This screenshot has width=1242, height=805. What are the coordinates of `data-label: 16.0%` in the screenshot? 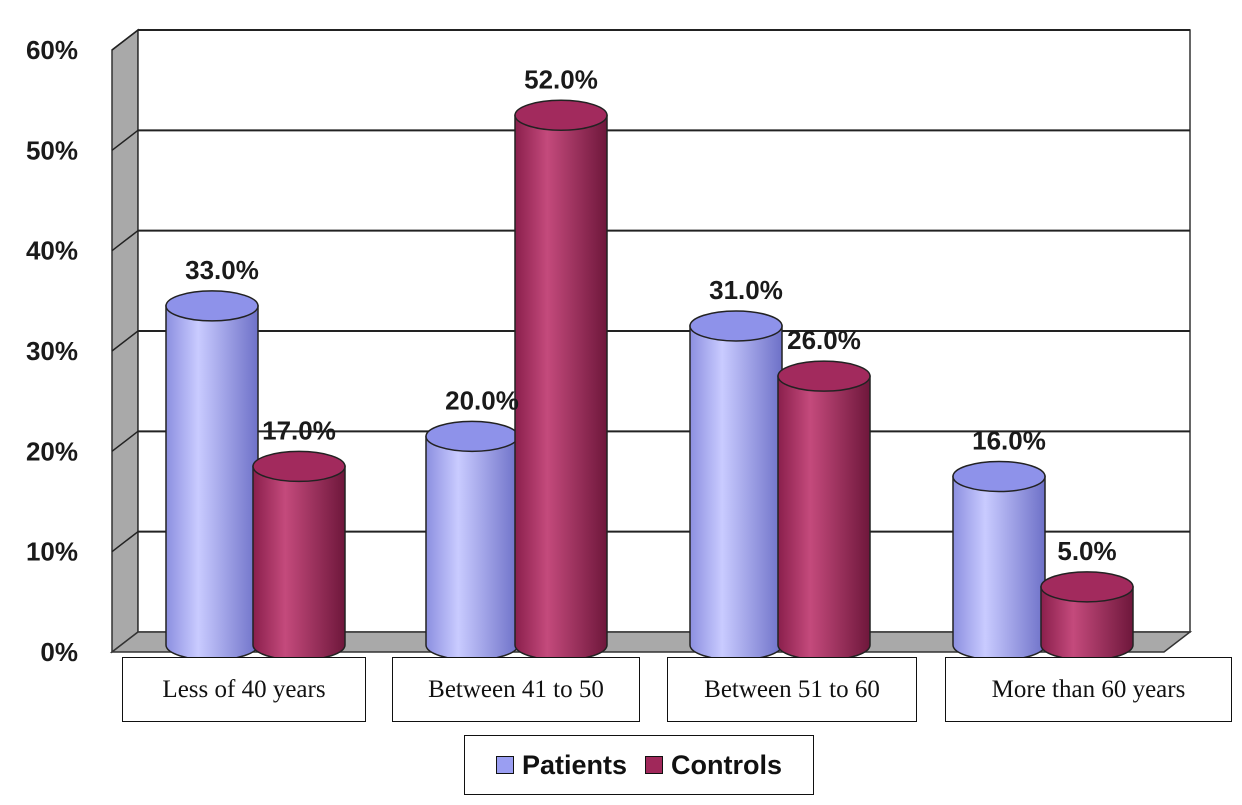 It's located at (1009, 440).